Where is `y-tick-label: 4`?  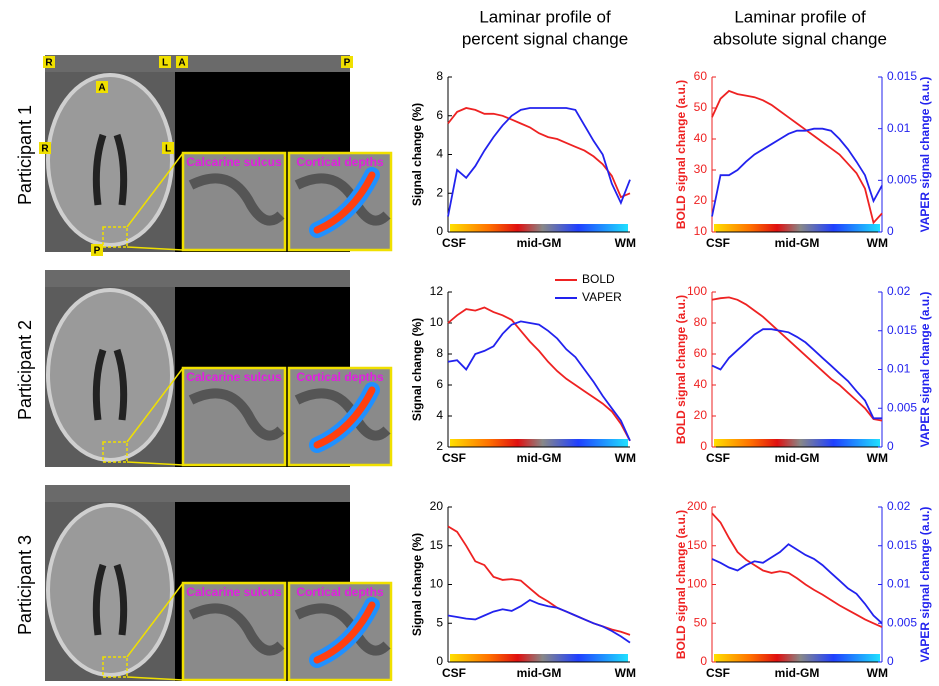 y-tick-label: 4 is located at coordinates (439, 415).